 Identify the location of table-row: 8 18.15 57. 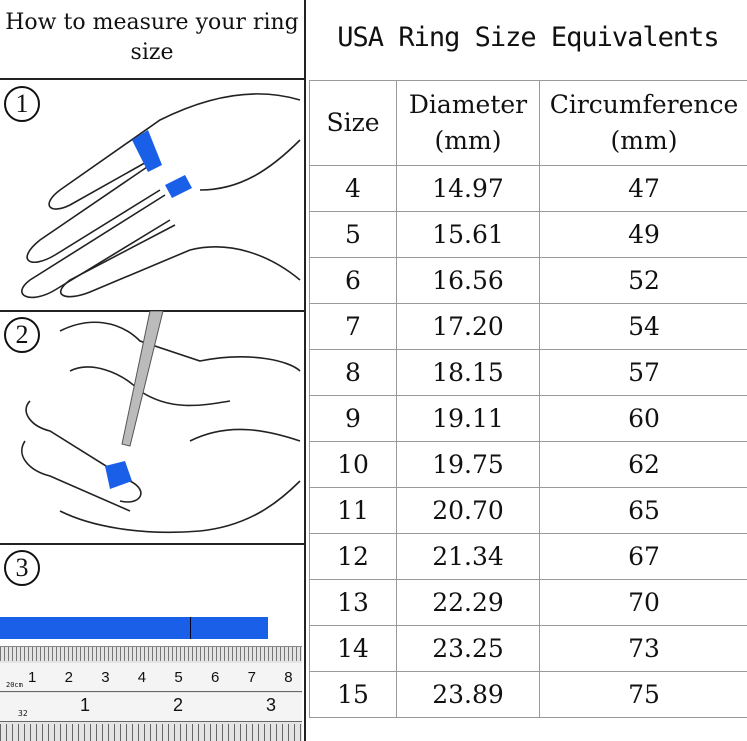
(528, 372).